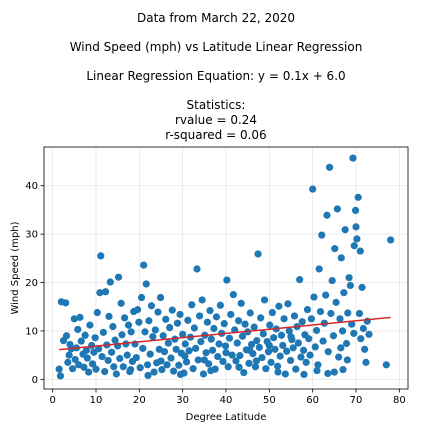 The image size is (432, 432). What do you see at coordinates (52, 400) in the screenshot?
I see `x-tick-label: 0` at bounding box center [52, 400].